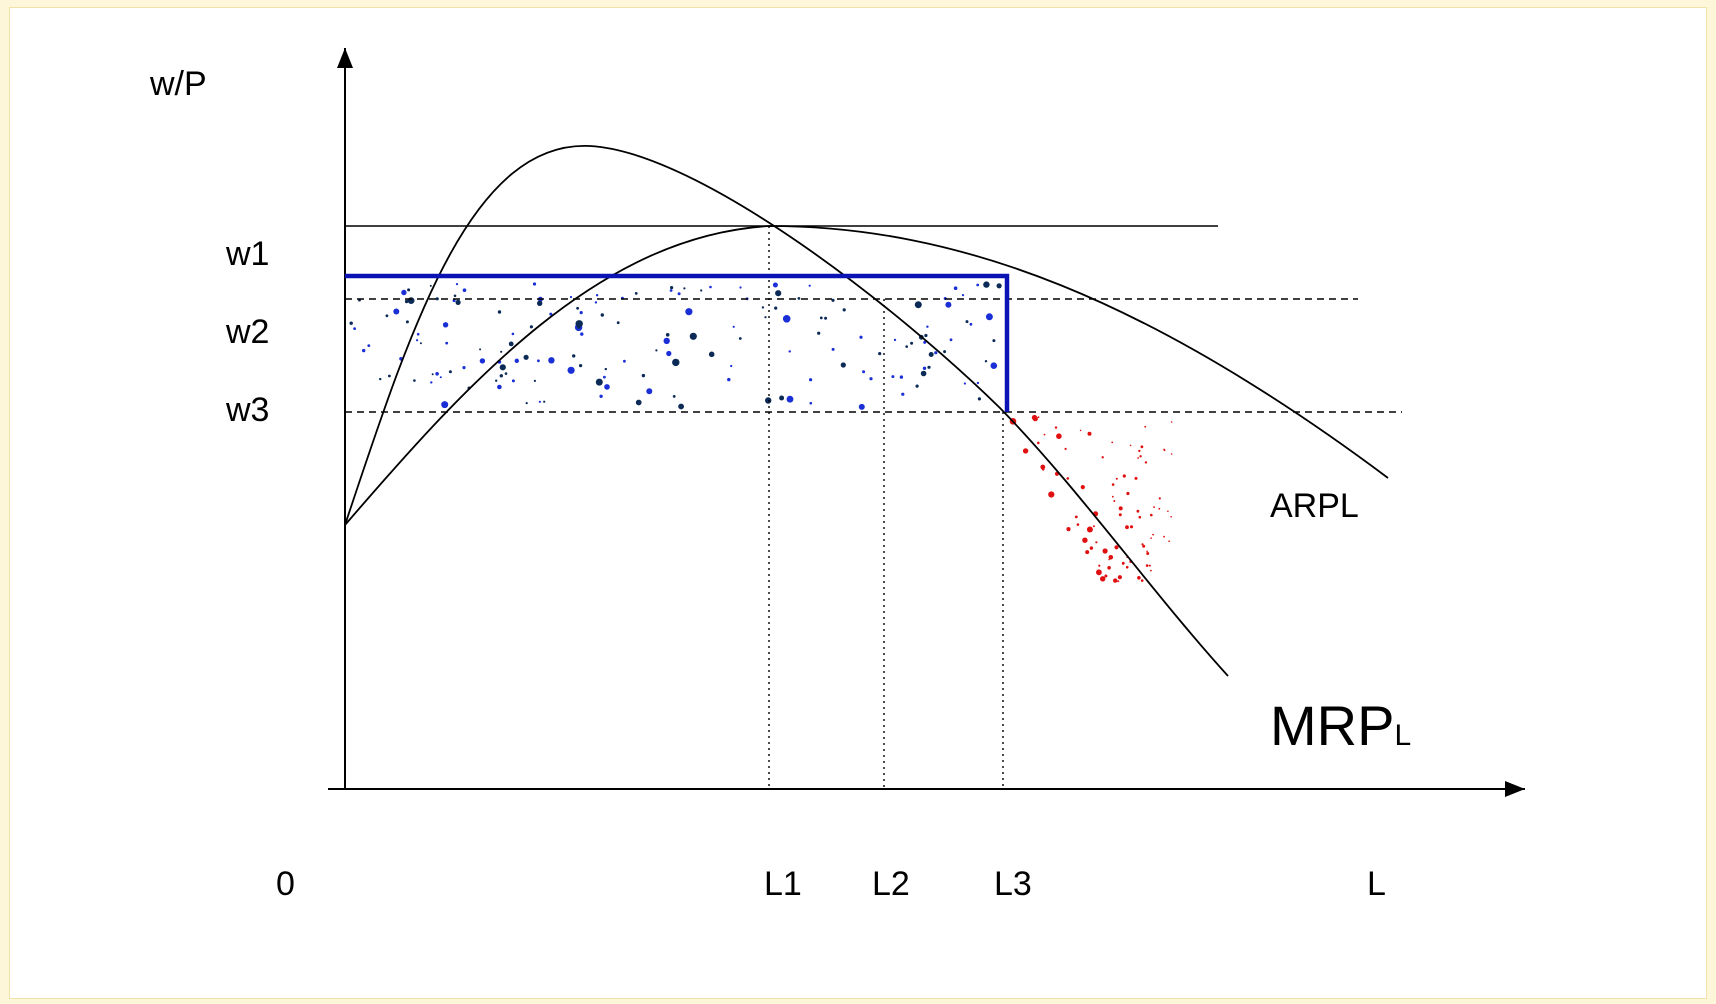  I want to click on tick-label-L3: L3, so click(1013, 884).